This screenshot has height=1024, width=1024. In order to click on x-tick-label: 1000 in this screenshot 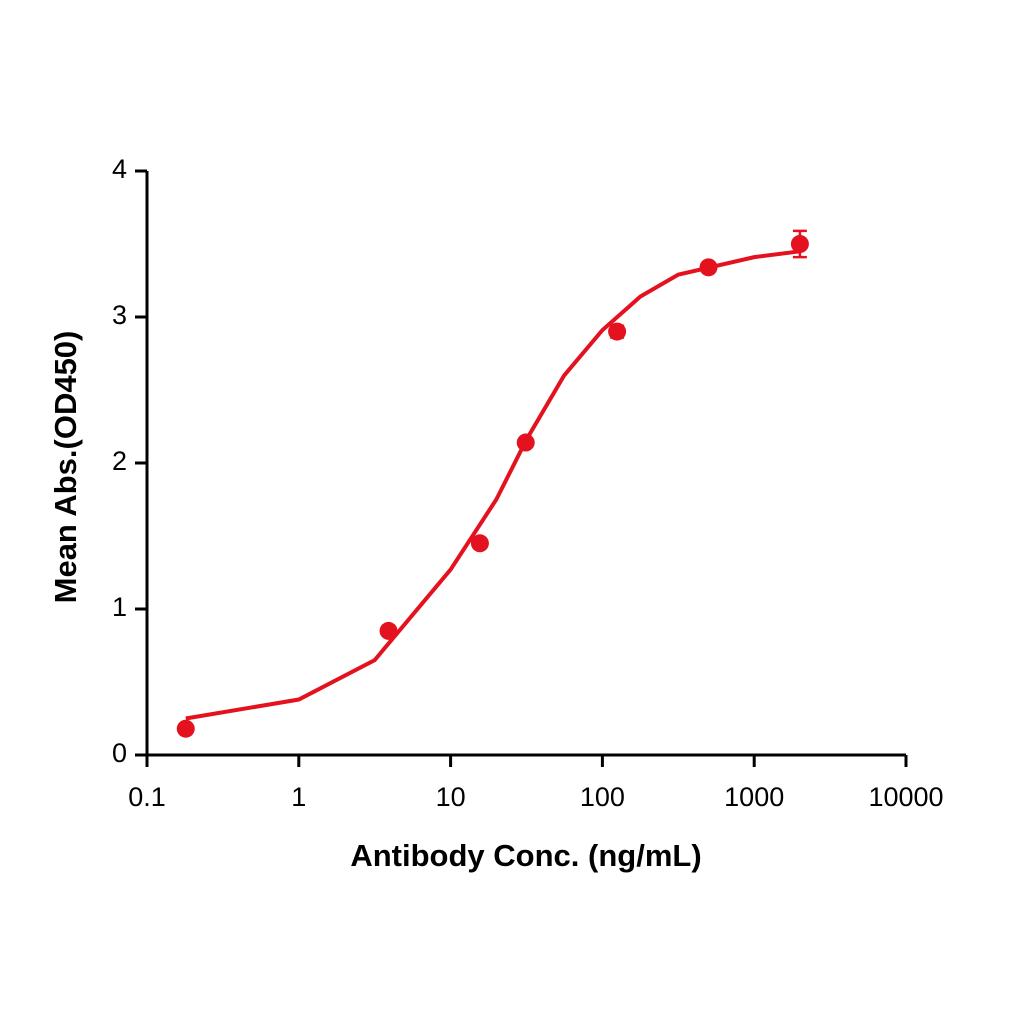, I will do `click(754, 797)`.